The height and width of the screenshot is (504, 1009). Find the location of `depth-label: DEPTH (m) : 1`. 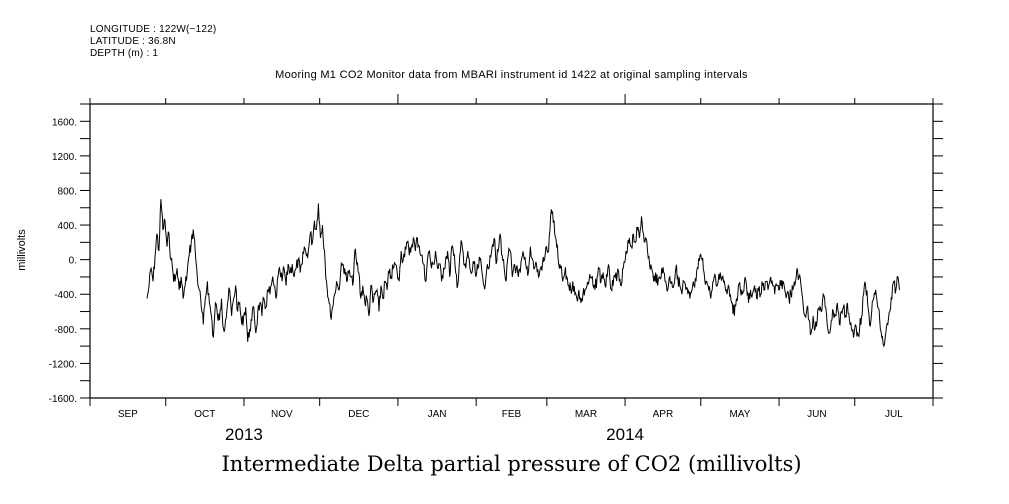

depth-label: DEPTH (m) : 1 is located at coordinates (124, 53).